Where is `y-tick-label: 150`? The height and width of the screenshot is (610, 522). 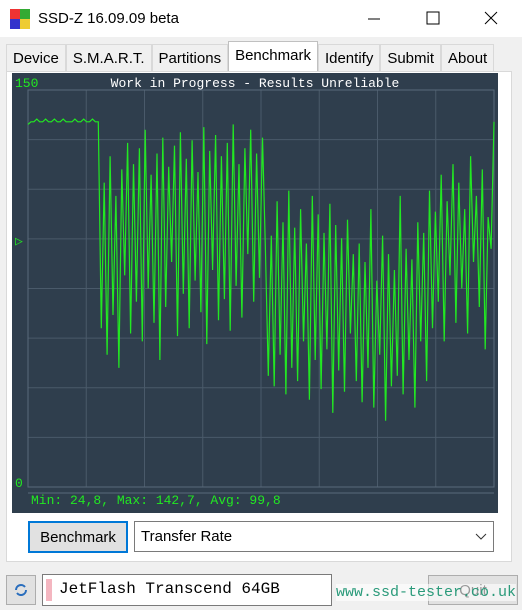
y-tick-label: 150 is located at coordinates (26, 83).